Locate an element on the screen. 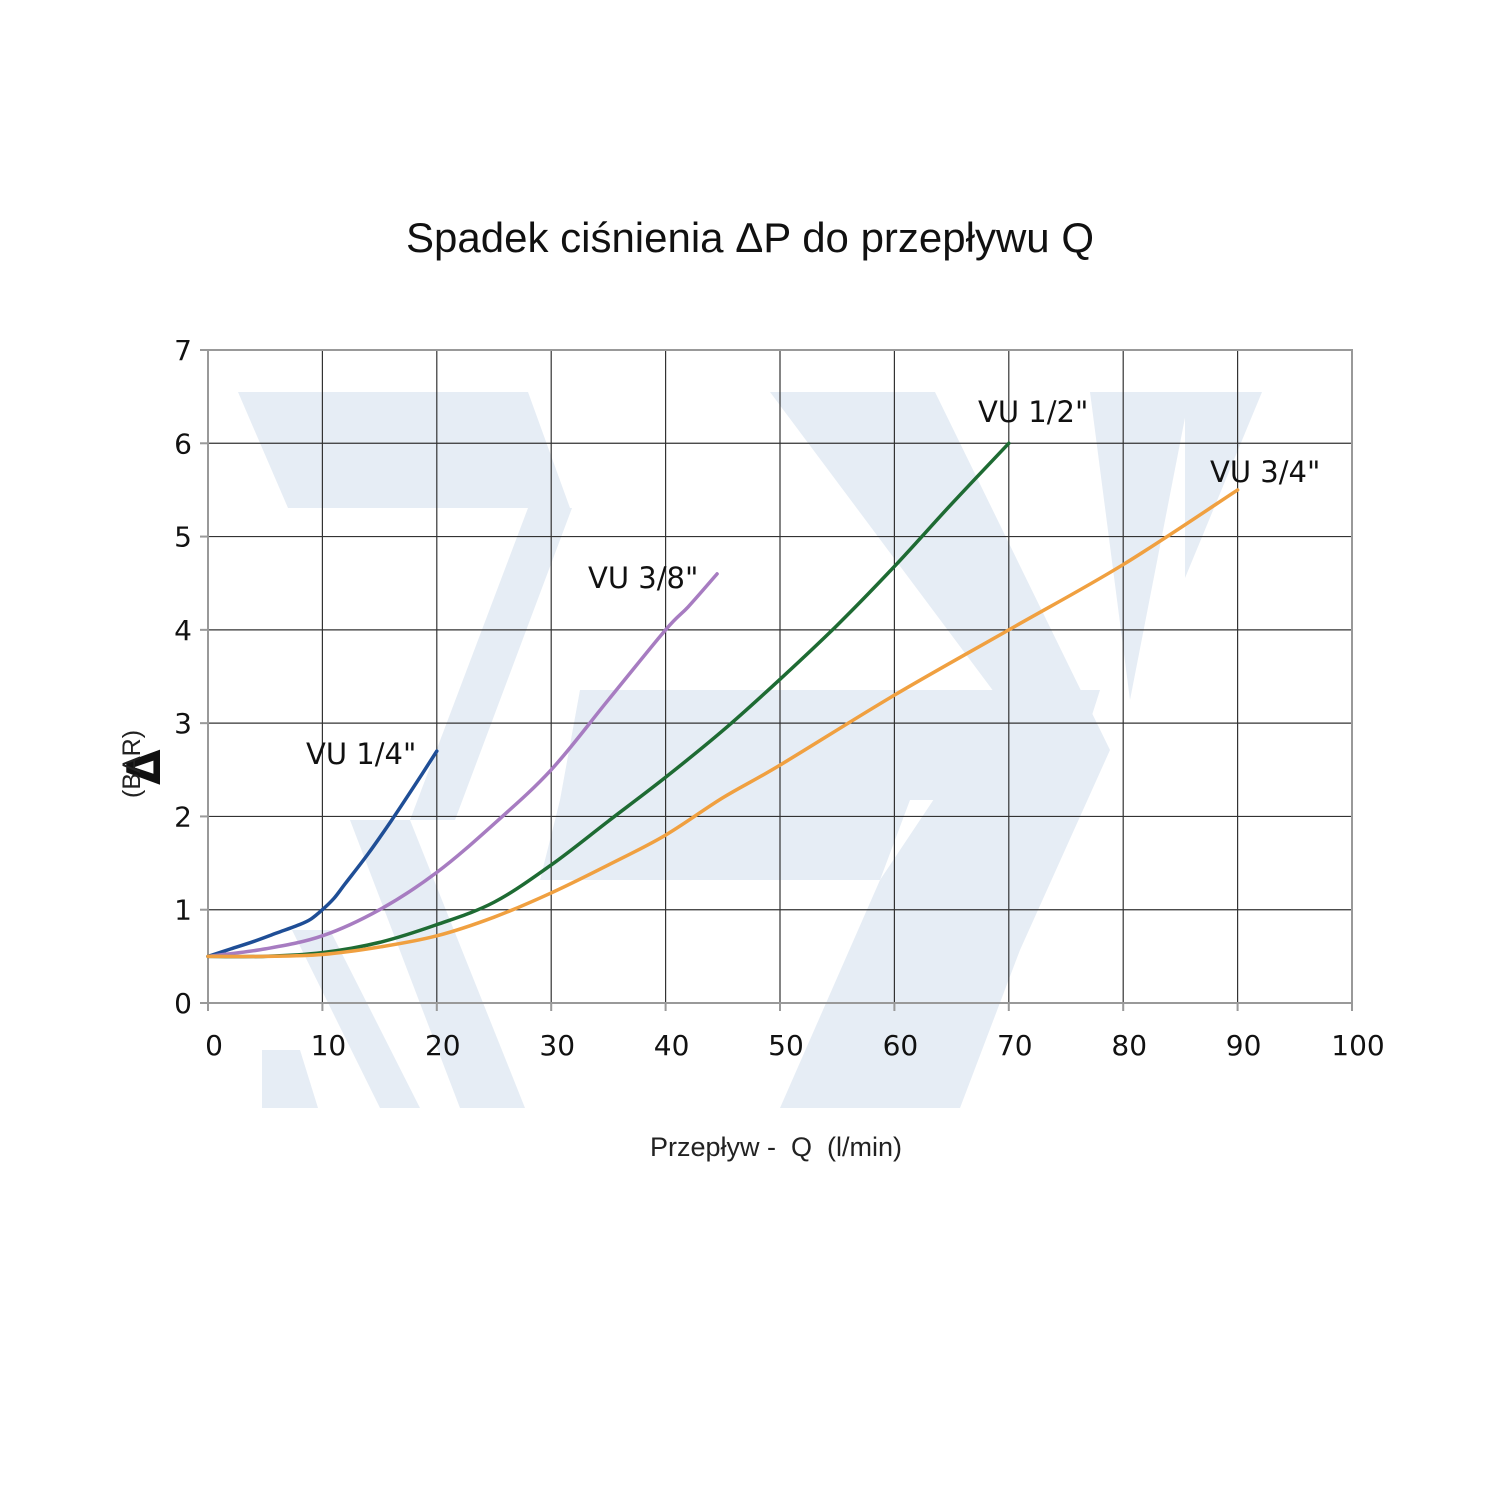  y-tick-label: 5 is located at coordinates (183, 537).